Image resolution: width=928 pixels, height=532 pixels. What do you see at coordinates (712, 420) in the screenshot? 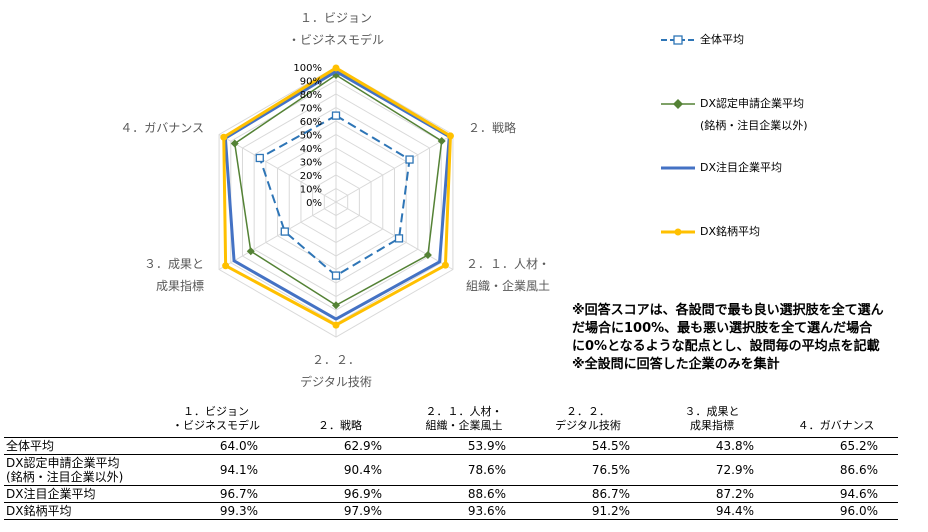
I see `table-header: ３．成果と 成果指標` at bounding box center [712, 420].